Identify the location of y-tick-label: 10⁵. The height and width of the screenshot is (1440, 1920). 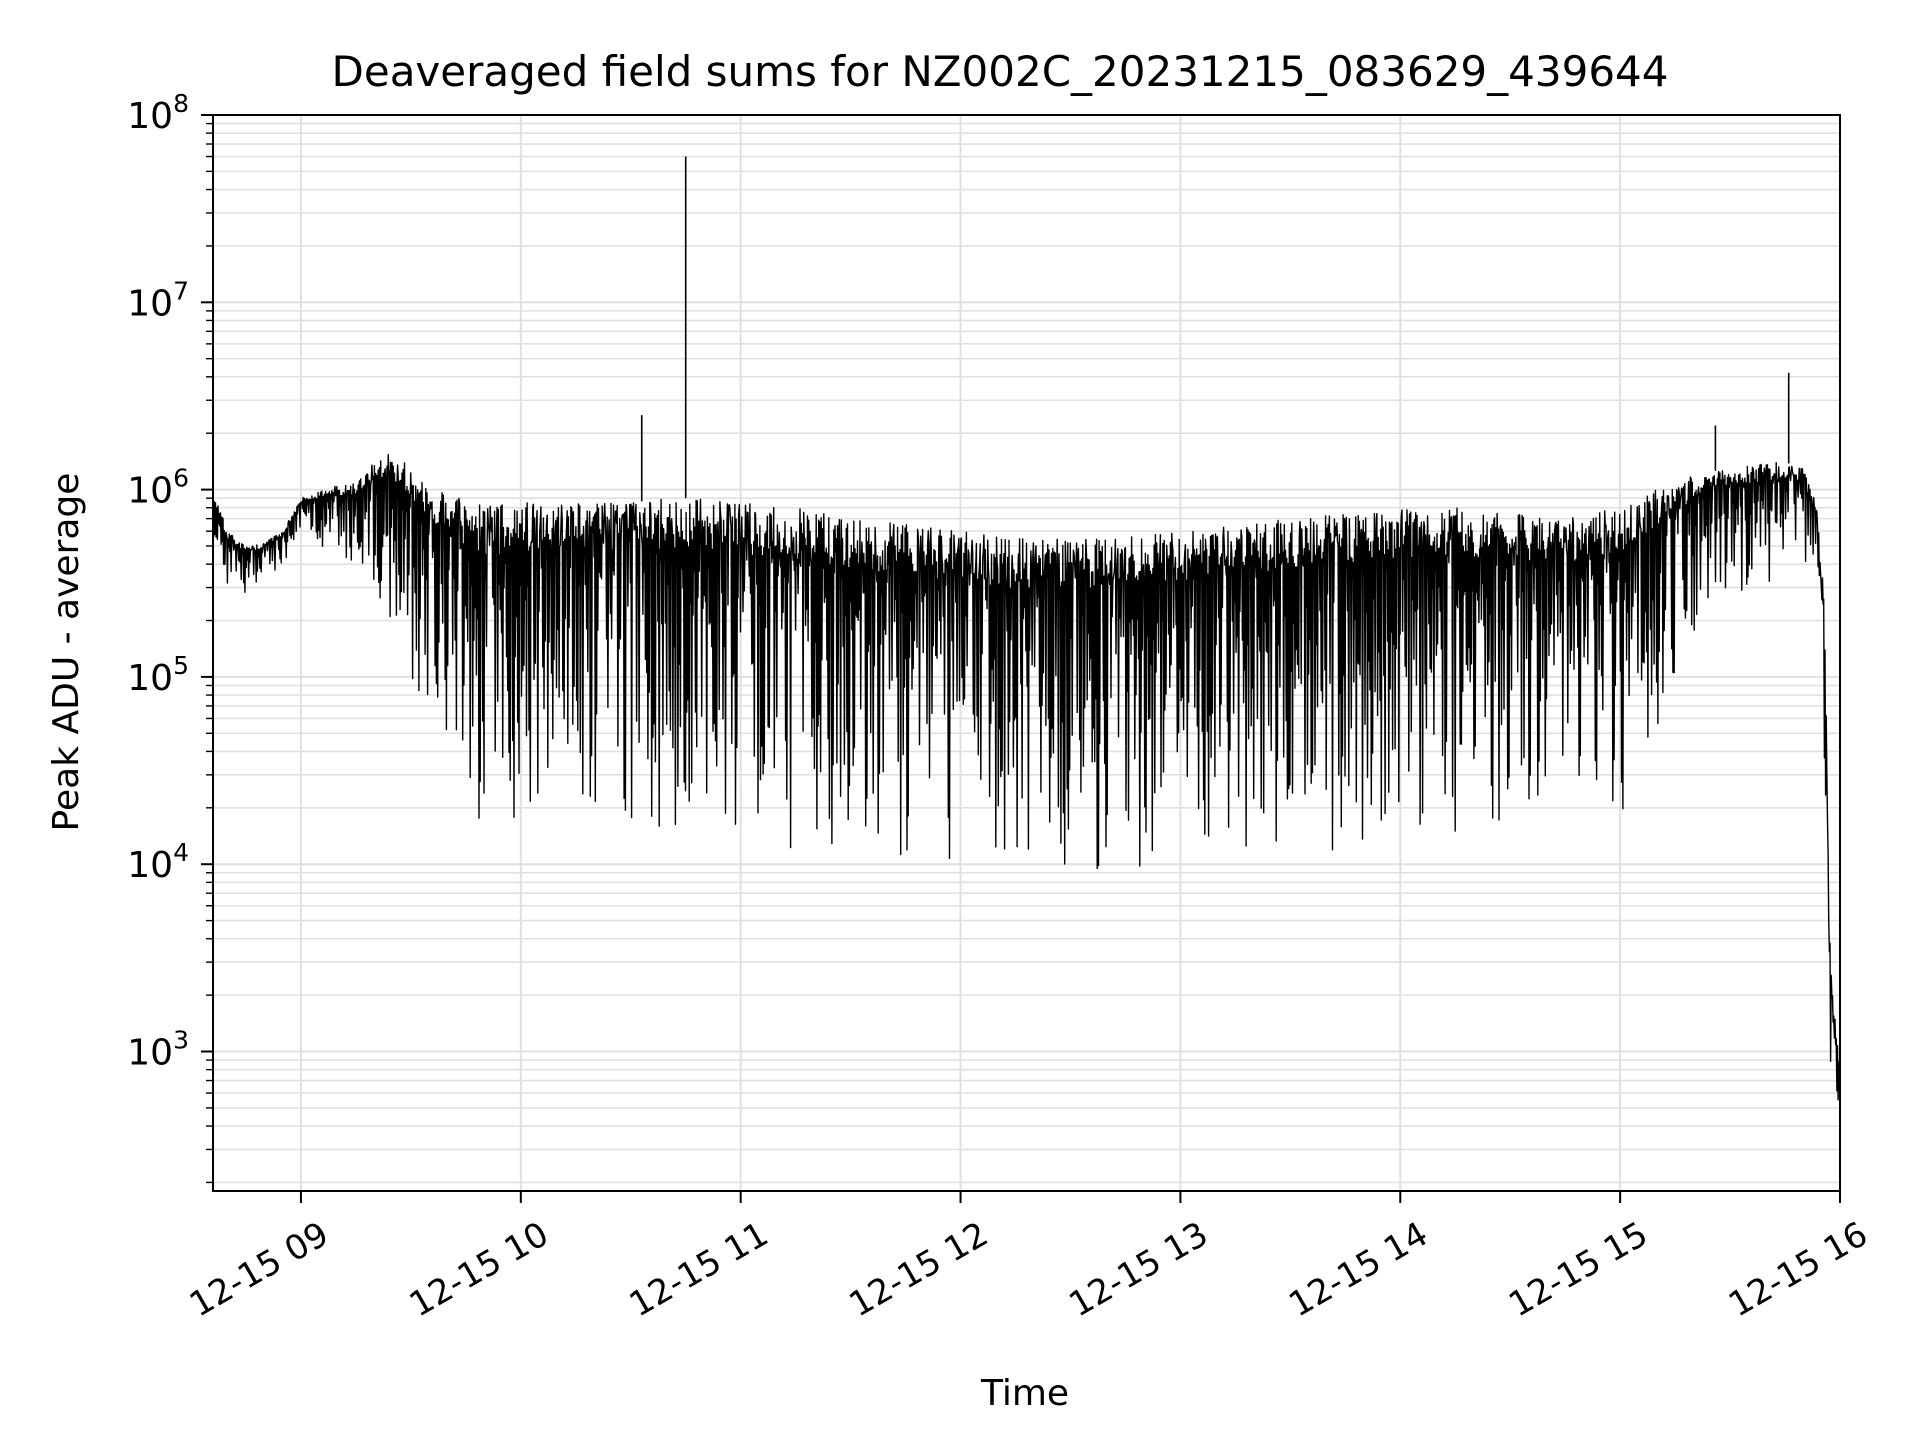
(158, 675).